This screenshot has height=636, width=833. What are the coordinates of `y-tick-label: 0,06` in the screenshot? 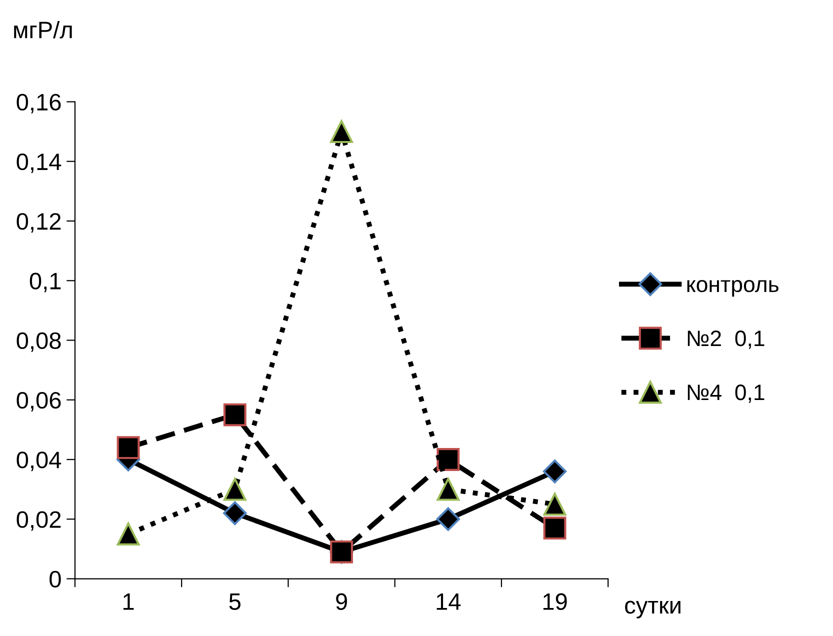 It's located at (38, 402).